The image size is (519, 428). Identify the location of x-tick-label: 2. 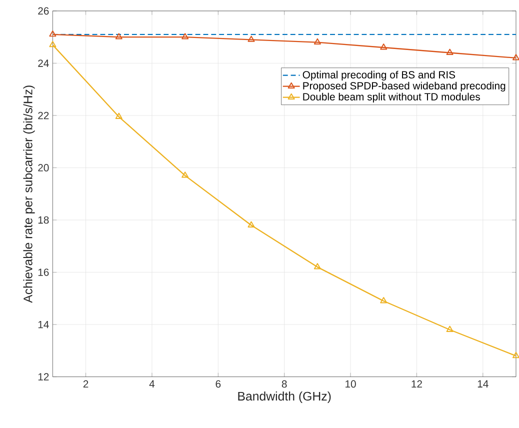
(85, 384).